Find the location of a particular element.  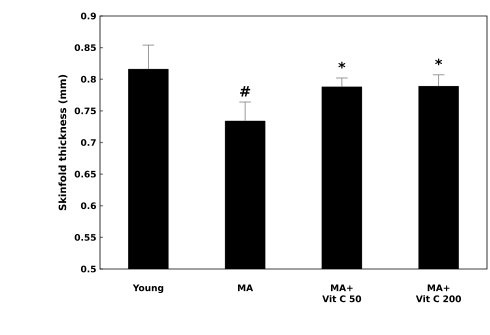

x-tick-label: MA is located at coordinates (246, 288).